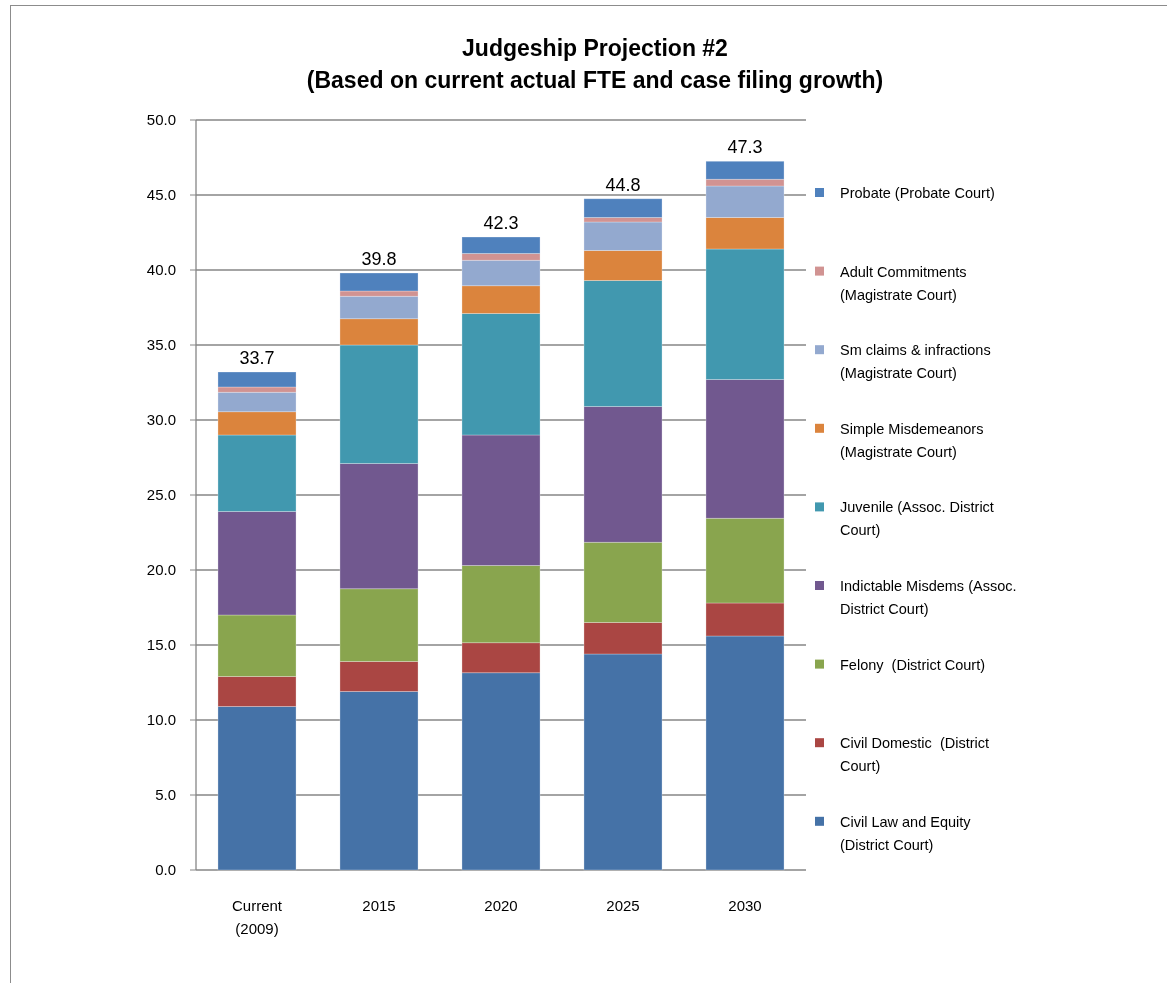 Image resolution: width=1167 pixels, height=983 pixels. Describe the element at coordinates (501, 905) in the screenshot. I see `x-tick-label: 2020` at that location.